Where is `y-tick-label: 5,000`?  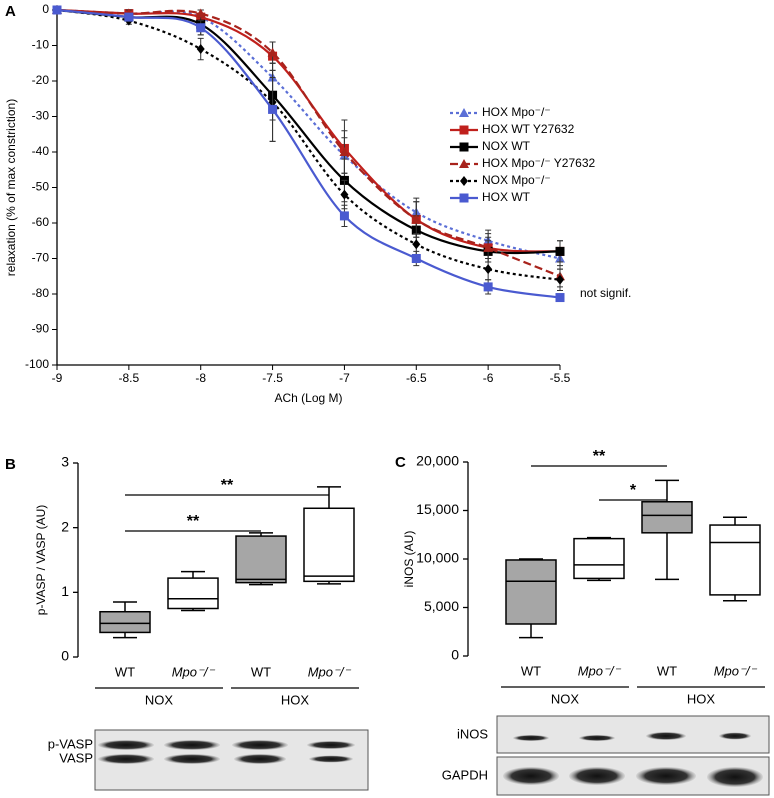 y-tick-label: 5,000 is located at coordinates (441, 606).